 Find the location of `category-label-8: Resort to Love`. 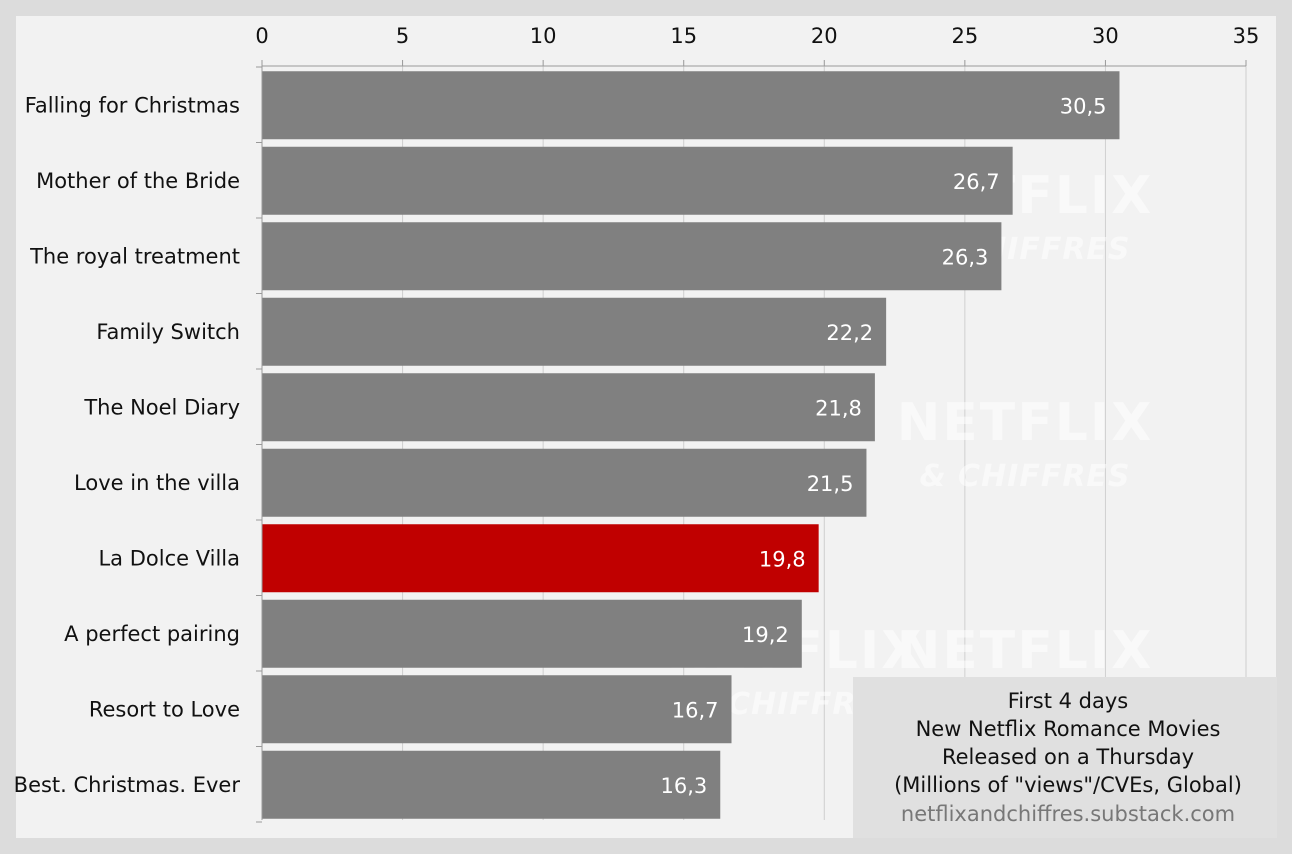

category-label-8: Resort to Love is located at coordinates (164, 709).